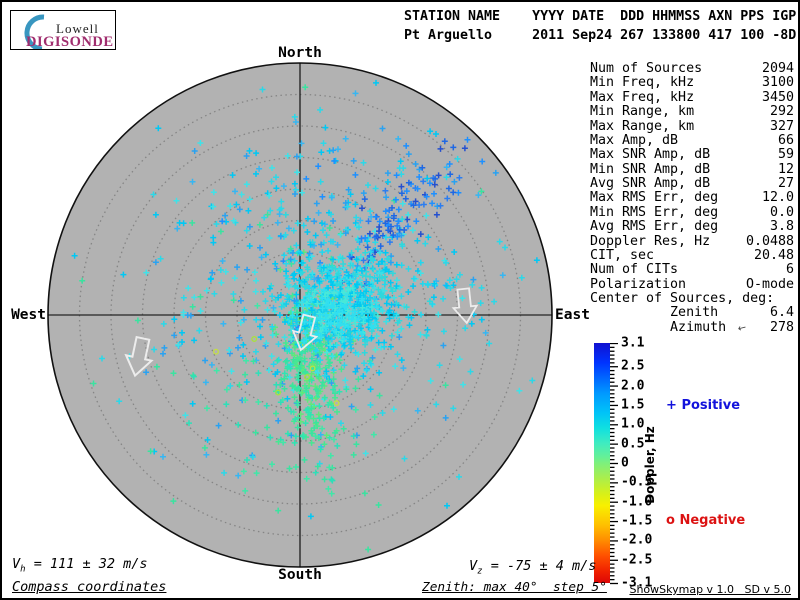  Describe the element at coordinates (650, 183) in the screenshot. I see `readout-label: Avg SNR Amp, dB` at that location.